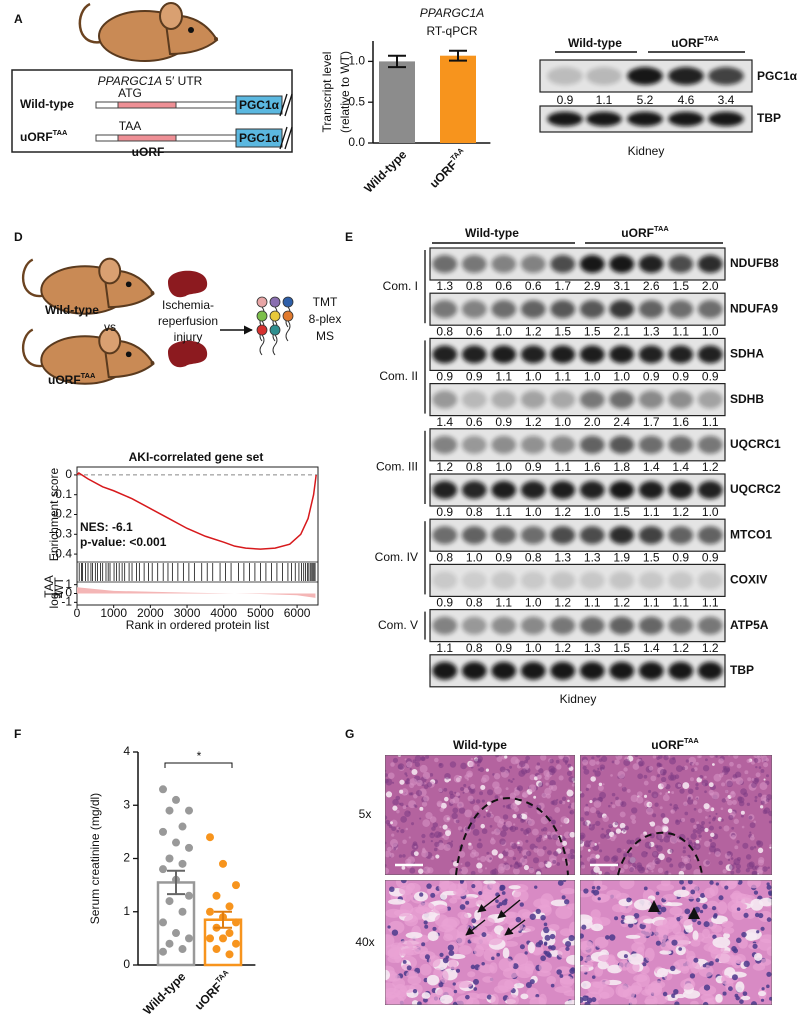 This screenshot has height=1015, width=800. Describe the element at coordinates (72, 379) in the screenshot. I see `group-label: uORFTAA` at that location.